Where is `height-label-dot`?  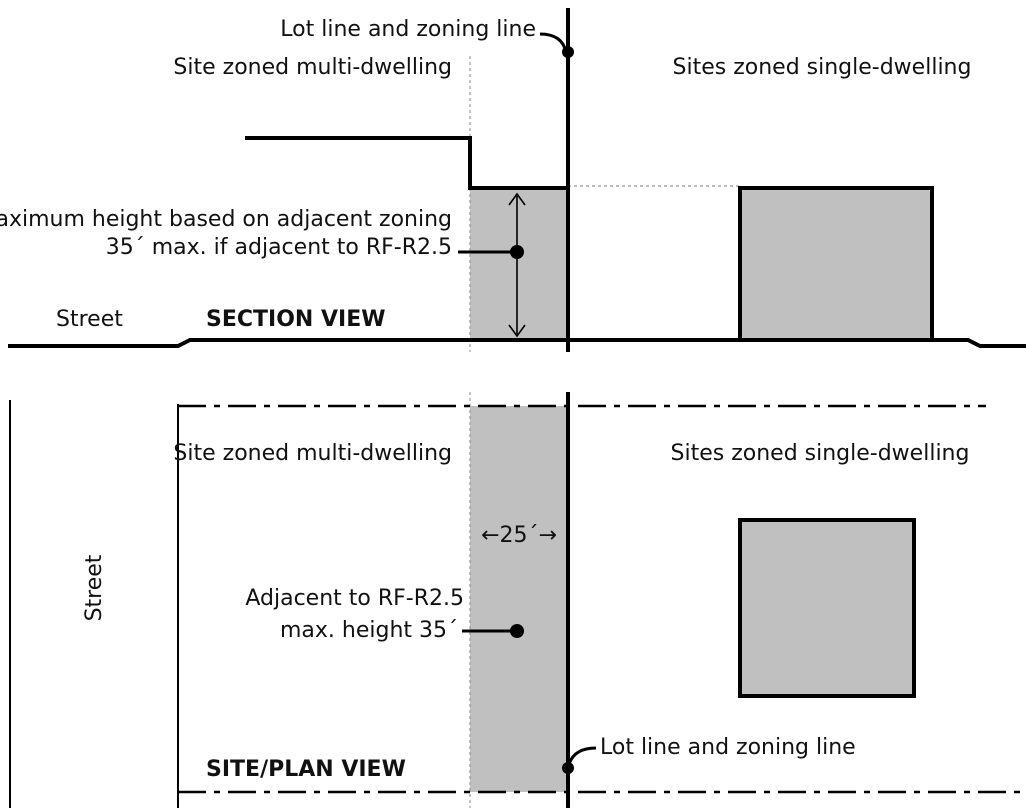
height-label-dot is located at coordinates (517, 252).